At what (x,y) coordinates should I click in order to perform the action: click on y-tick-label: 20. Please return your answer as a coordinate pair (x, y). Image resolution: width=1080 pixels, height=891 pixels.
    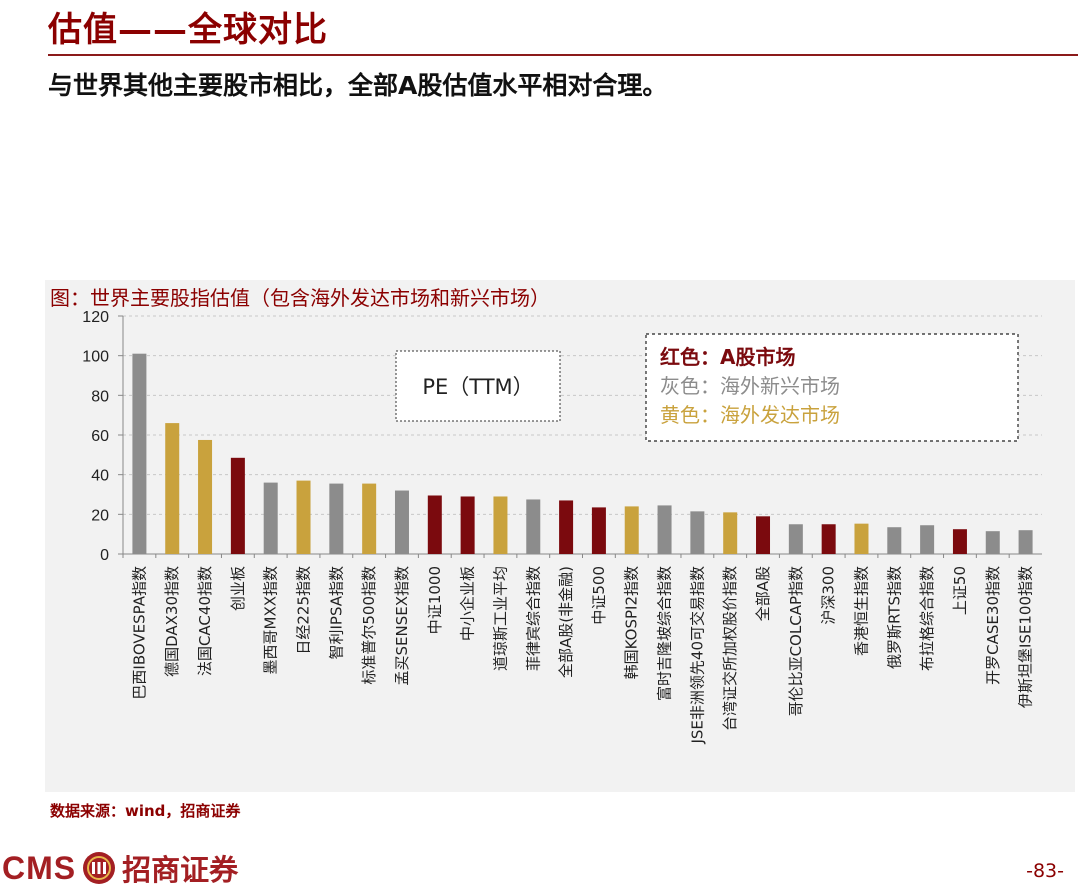
    Looking at the image, I should click on (100, 515).